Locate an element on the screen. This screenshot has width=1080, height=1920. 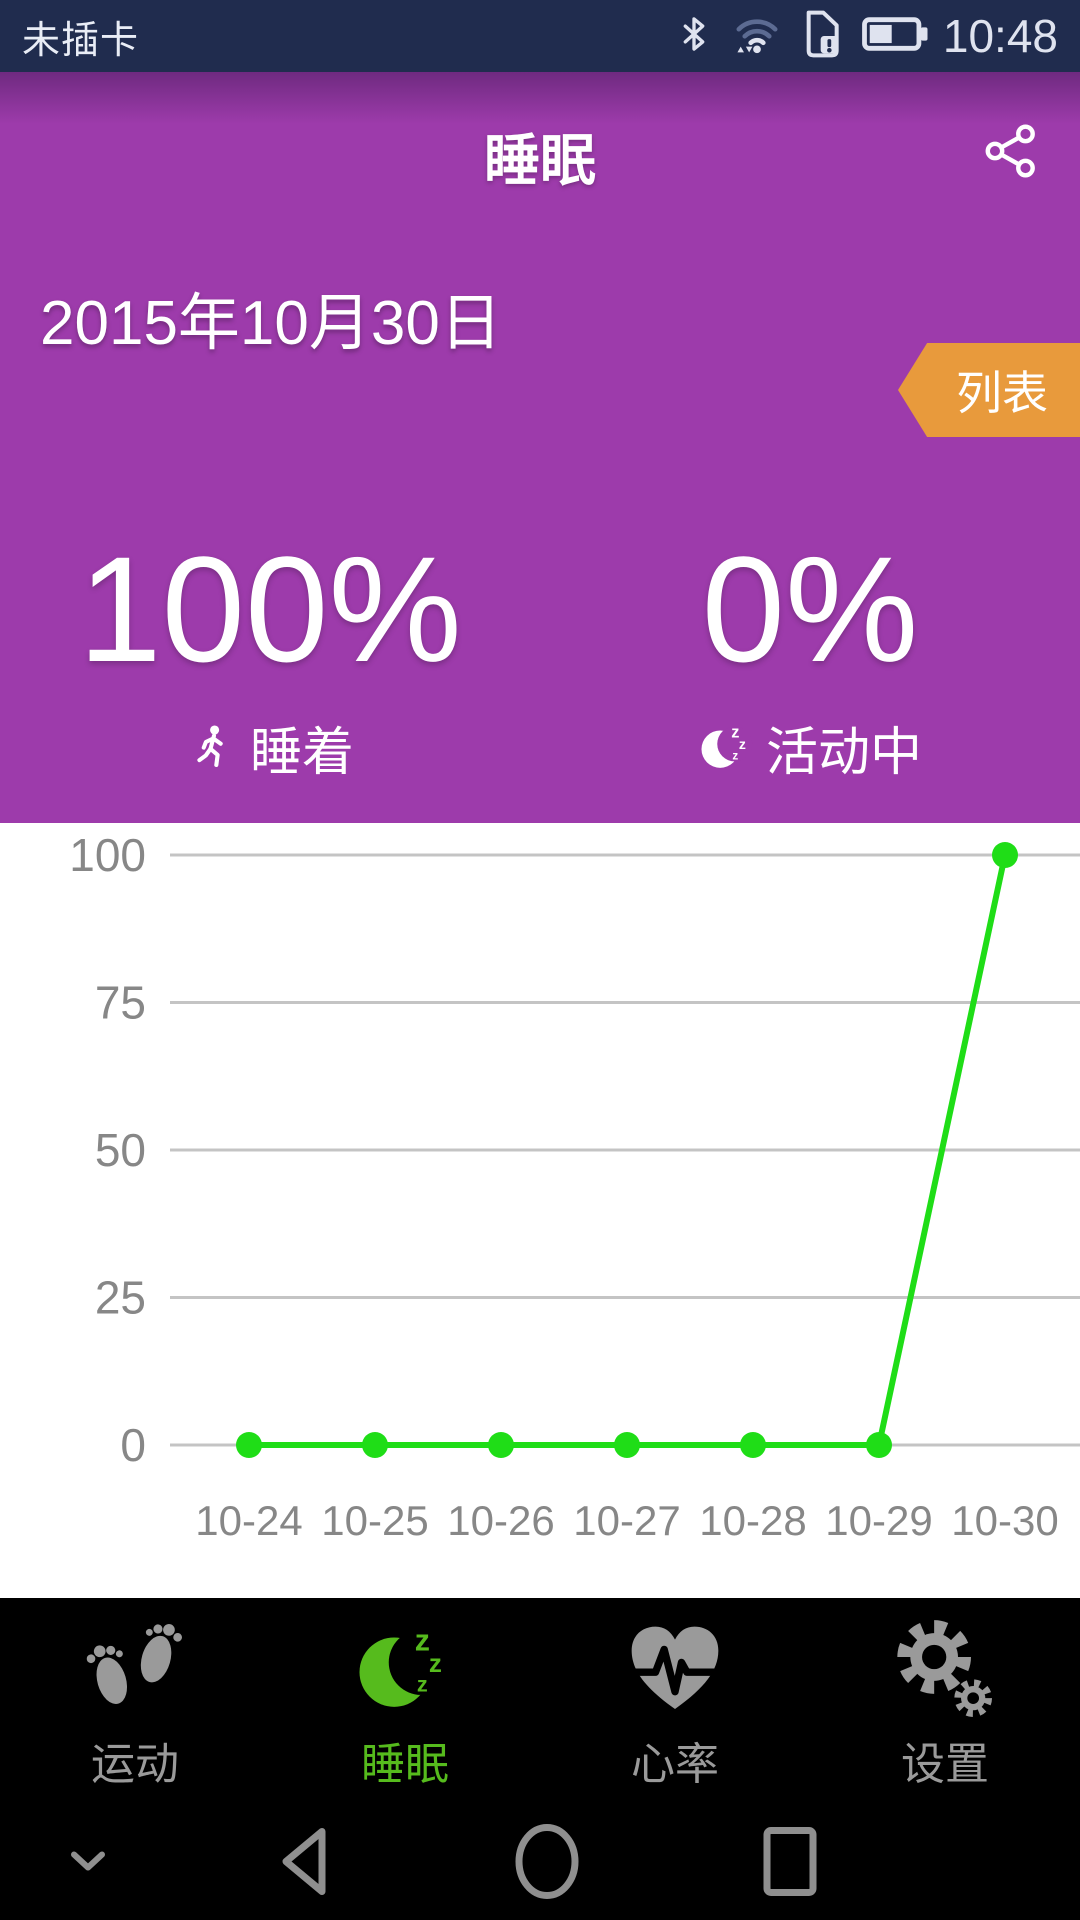
home-button is located at coordinates (547, 1864).